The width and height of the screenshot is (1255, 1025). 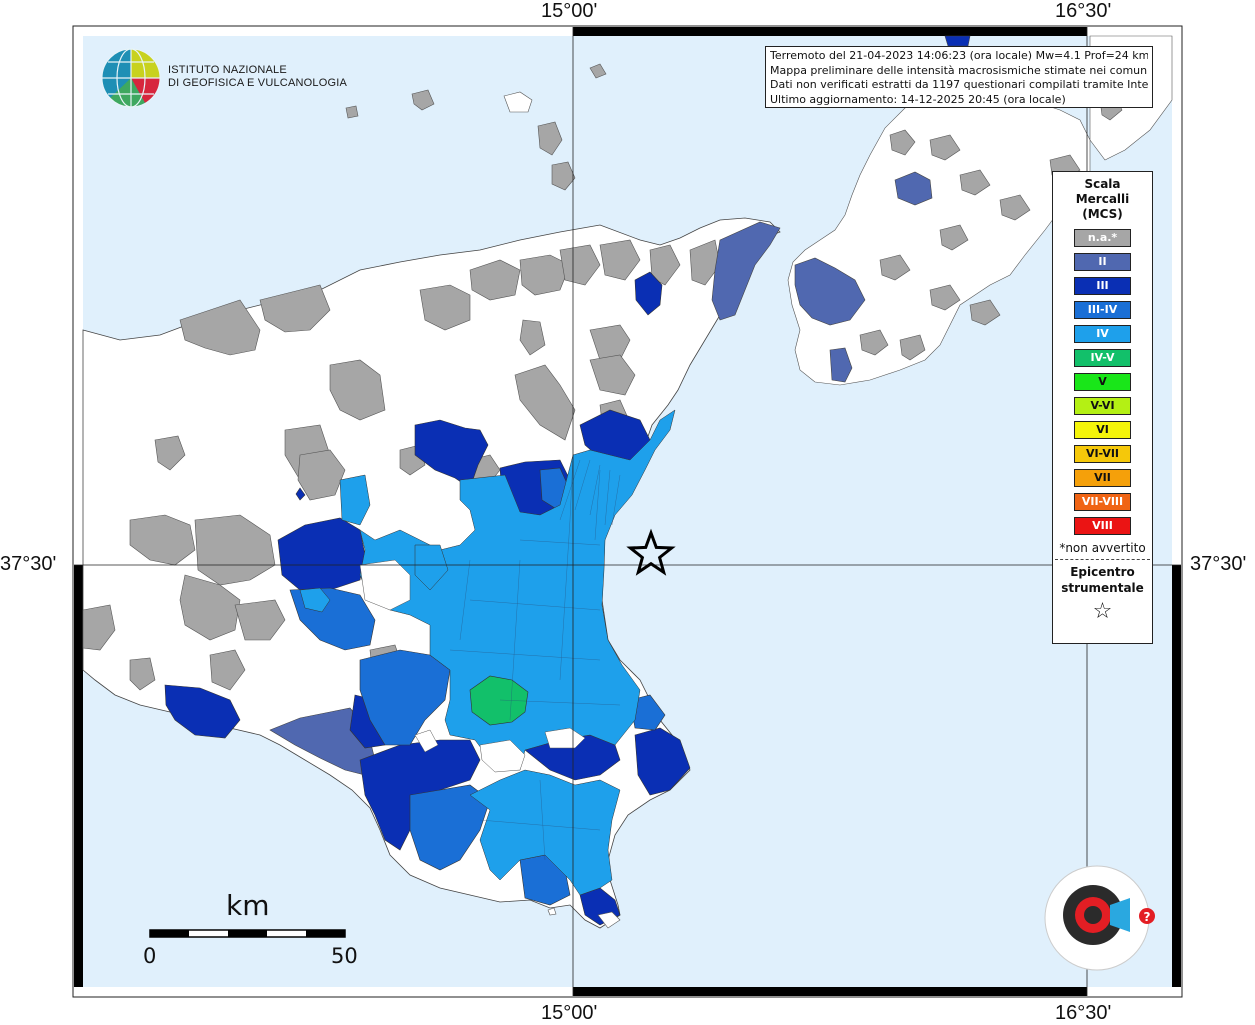 What do you see at coordinates (1102, 310) in the screenshot?
I see `legend-item-iii-iv: III-IV` at bounding box center [1102, 310].